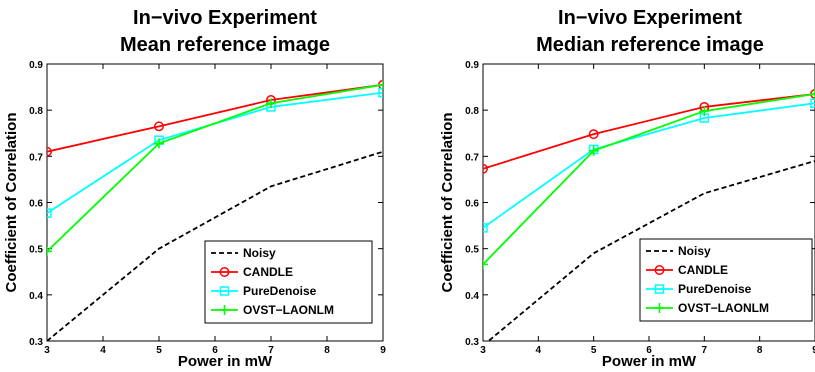 Image resolution: width=815 pixels, height=372 pixels. I want to click on series-line-square, so click(649, 165).